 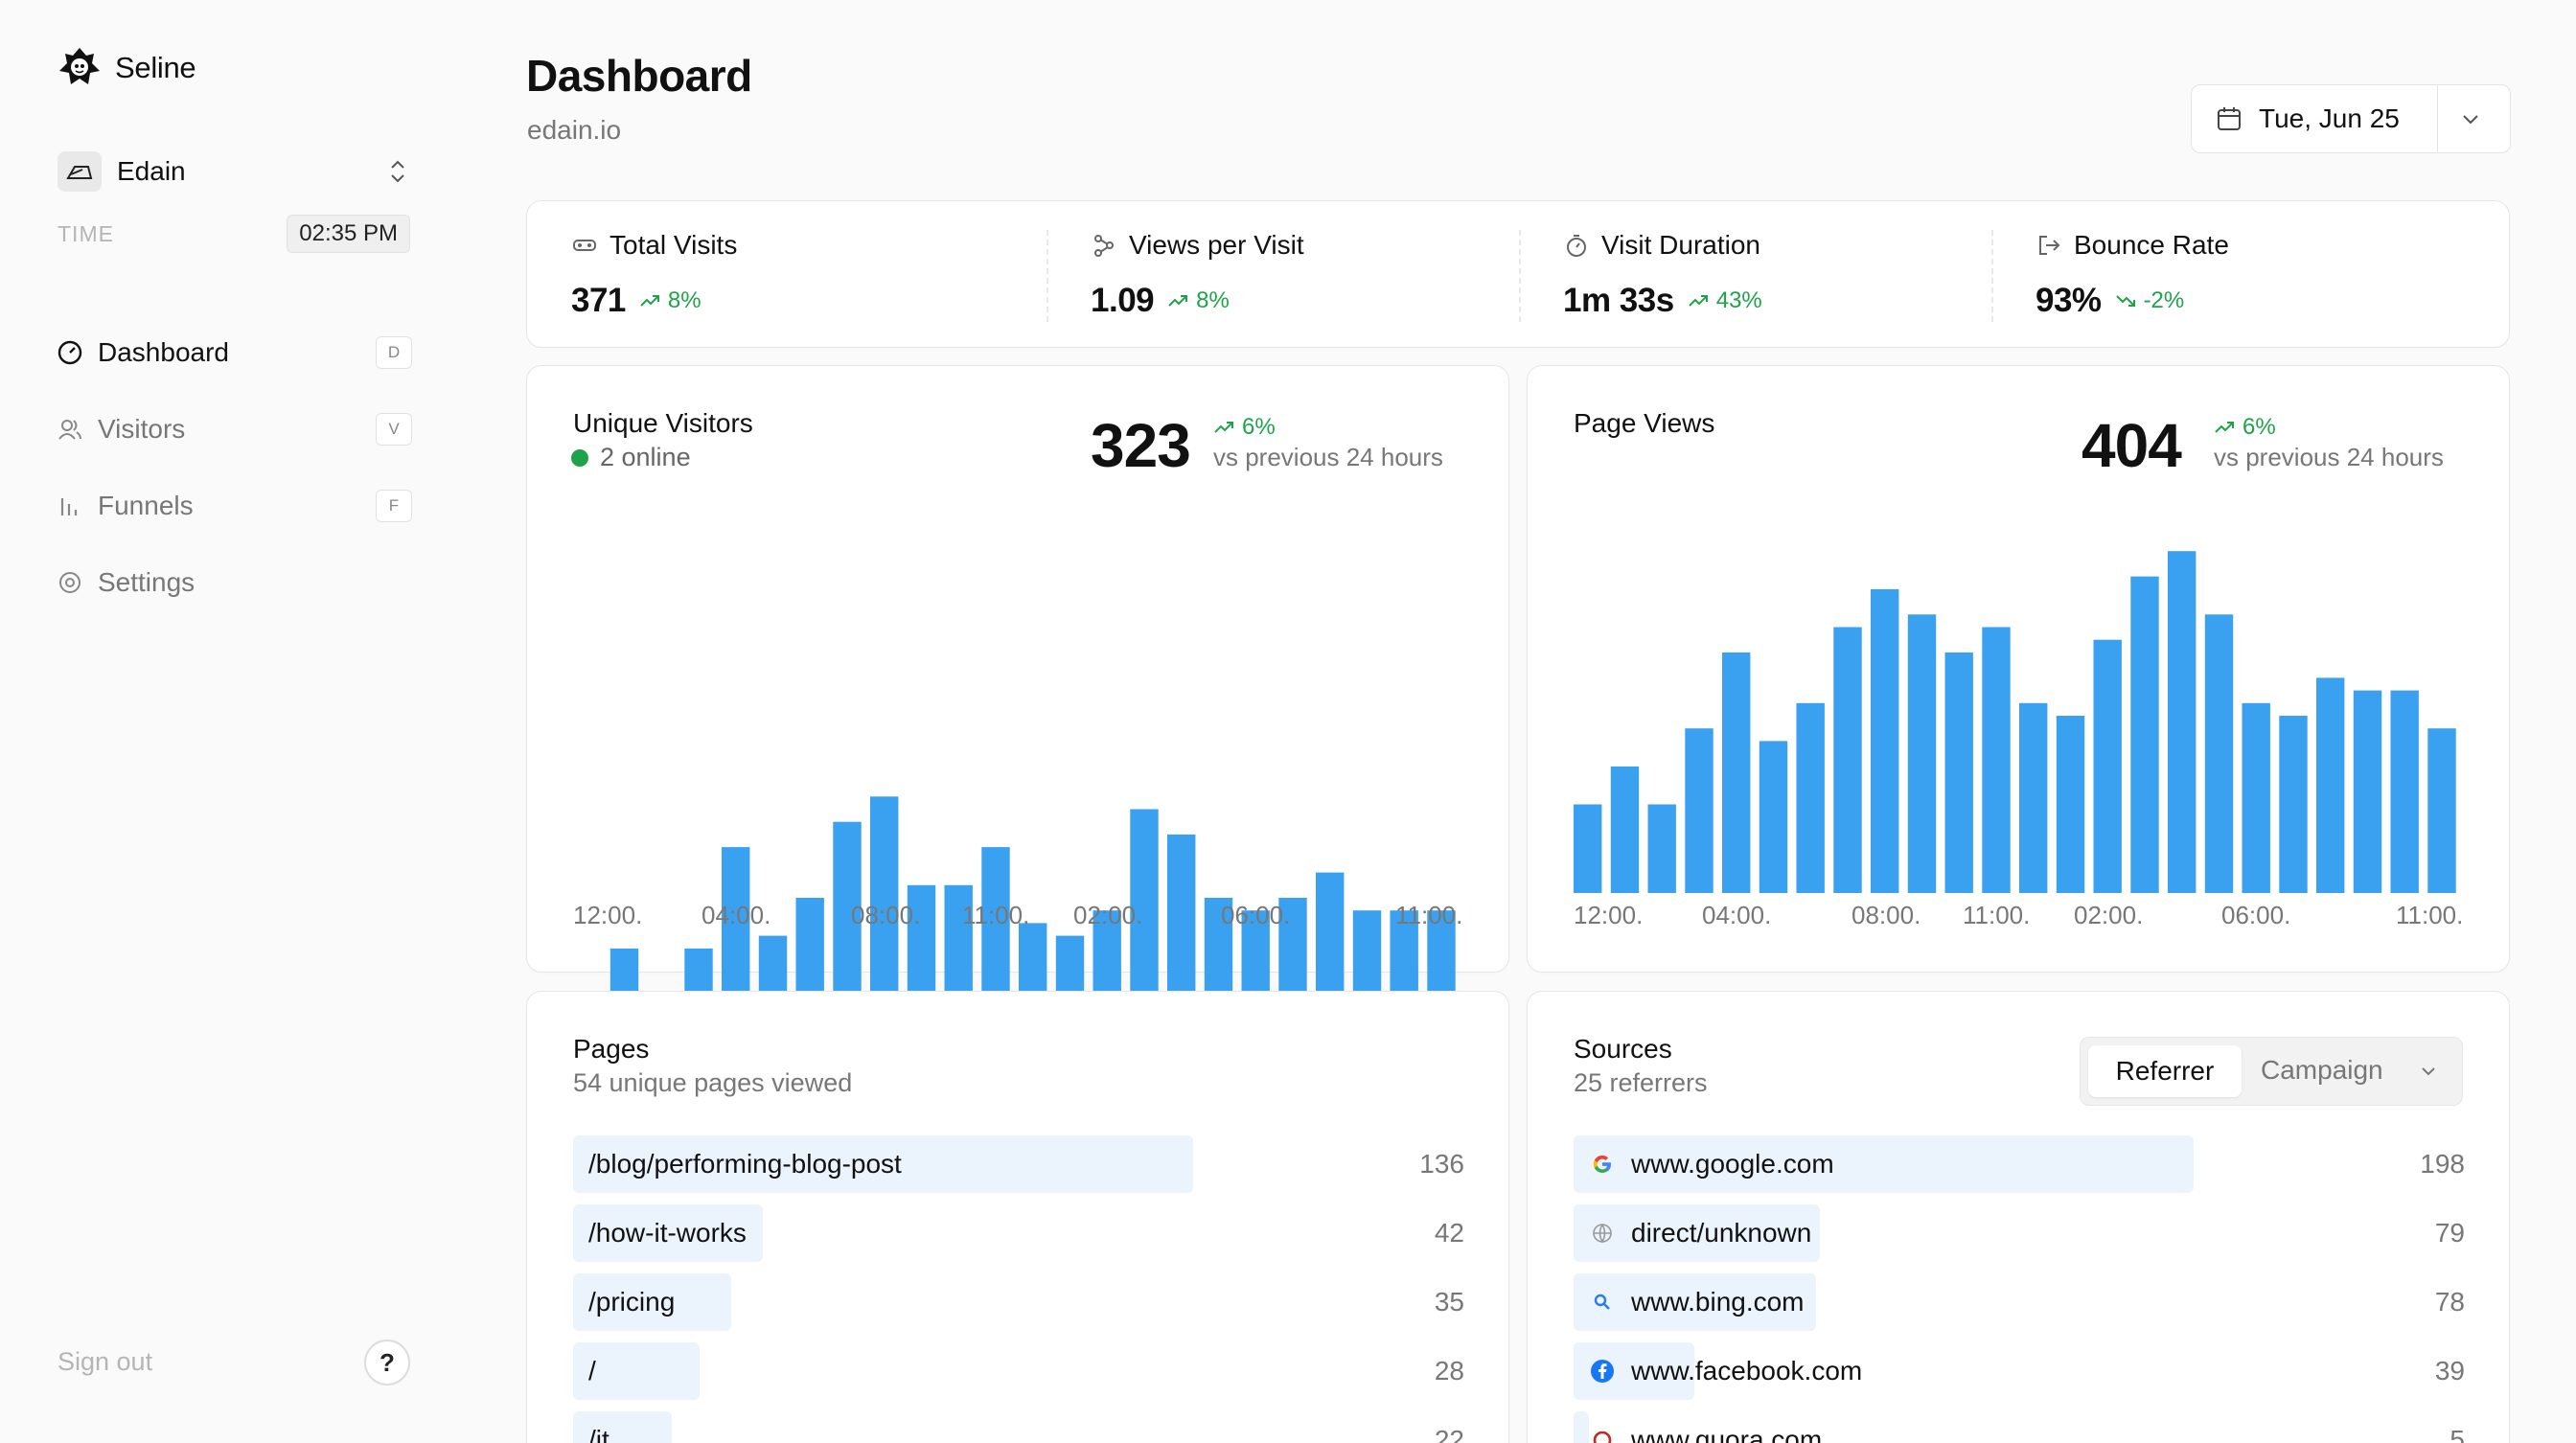 What do you see at coordinates (2250, 275) in the screenshot?
I see `stat-bounce-rate: Bounce Rate 93% -2%` at bounding box center [2250, 275].